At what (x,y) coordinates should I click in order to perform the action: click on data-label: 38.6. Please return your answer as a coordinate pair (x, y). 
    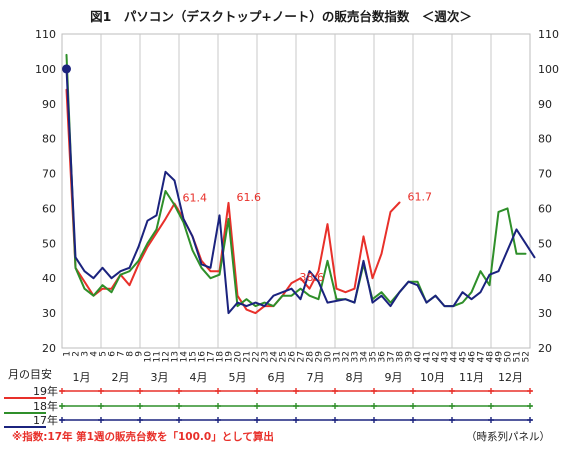
    Looking at the image, I should click on (312, 277).